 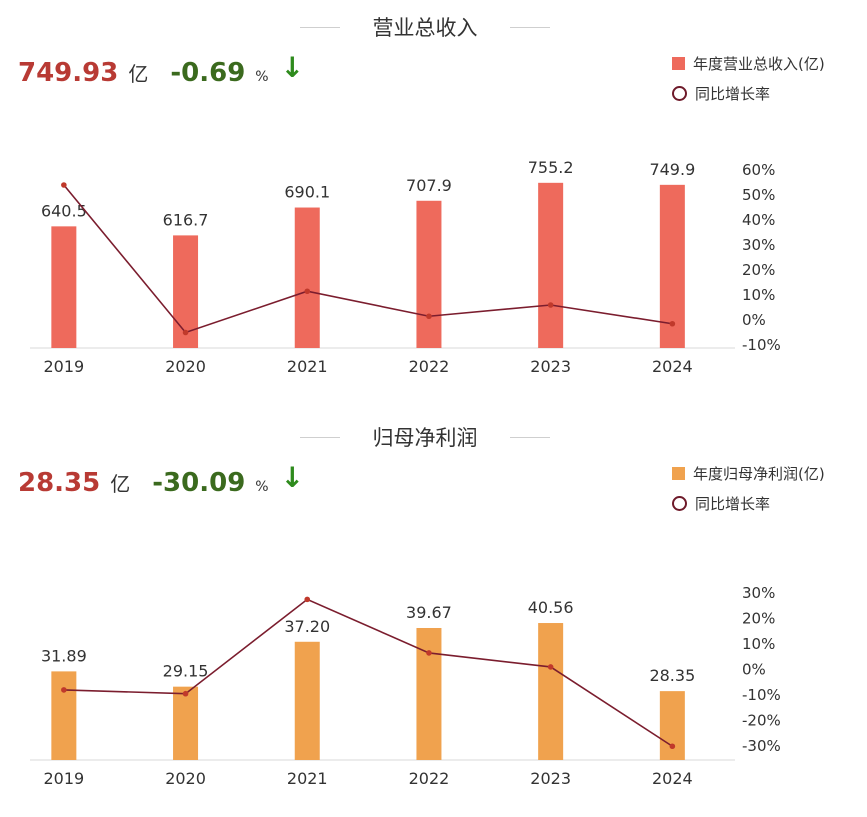 What do you see at coordinates (758, 195) in the screenshot?
I see `y2-tick-label: 50%` at bounding box center [758, 195].